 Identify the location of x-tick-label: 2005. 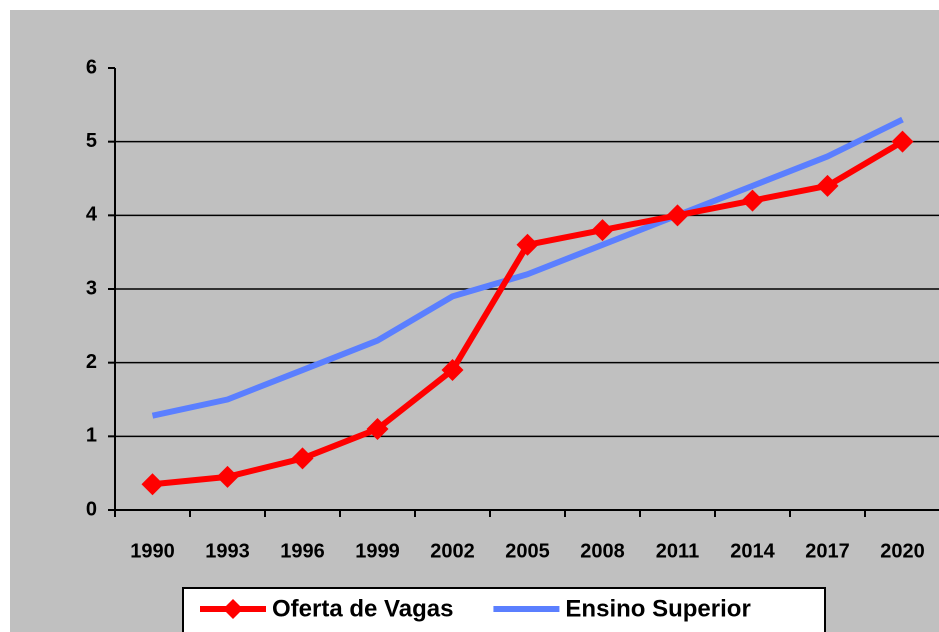
(527, 551).